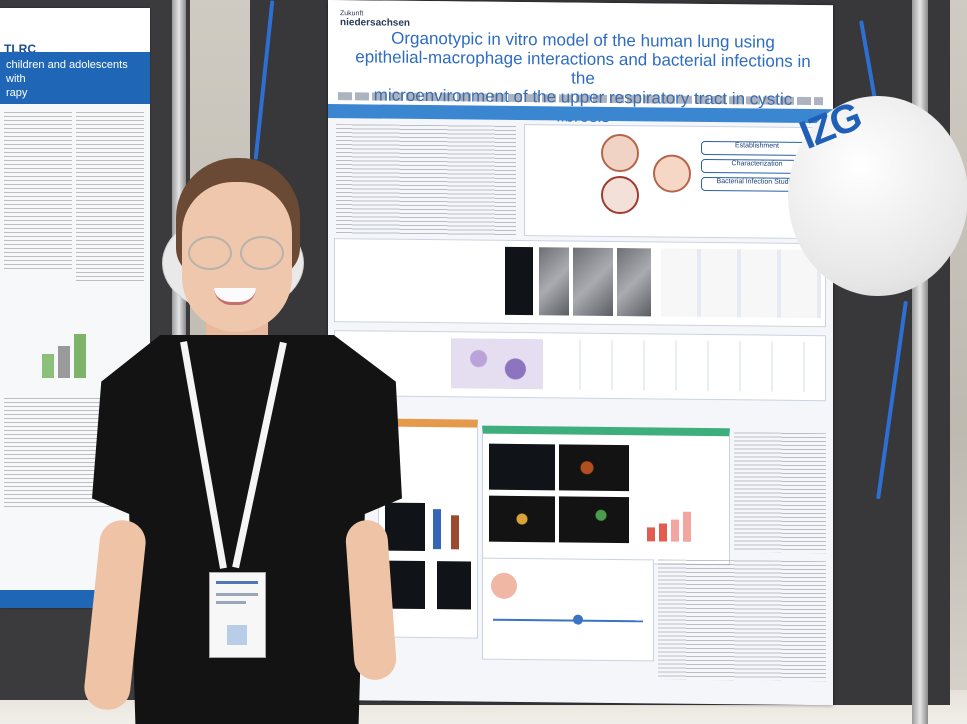 The height and width of the screenshot is (724, 967). I want to click on badge-qr-code, so click(237, 635).